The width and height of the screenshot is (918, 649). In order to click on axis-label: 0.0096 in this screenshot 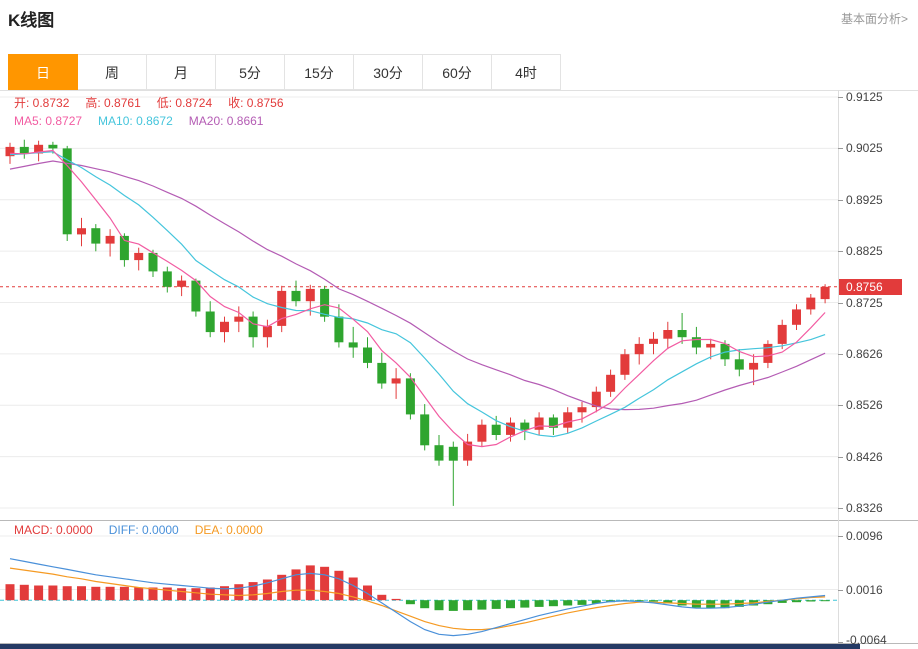, I will do `click(864, 536)`.